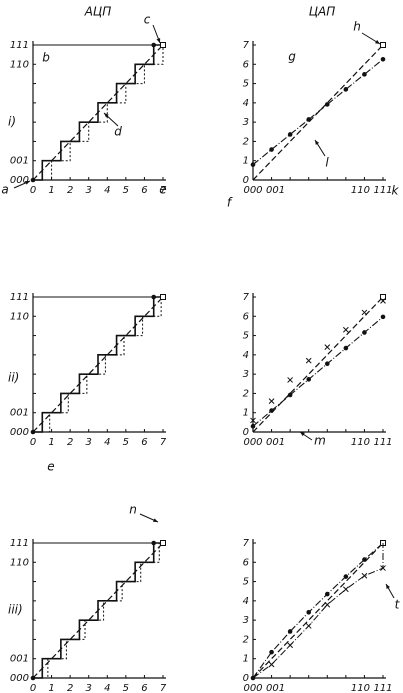  I want to click on annotation: d, so click(118, 132).